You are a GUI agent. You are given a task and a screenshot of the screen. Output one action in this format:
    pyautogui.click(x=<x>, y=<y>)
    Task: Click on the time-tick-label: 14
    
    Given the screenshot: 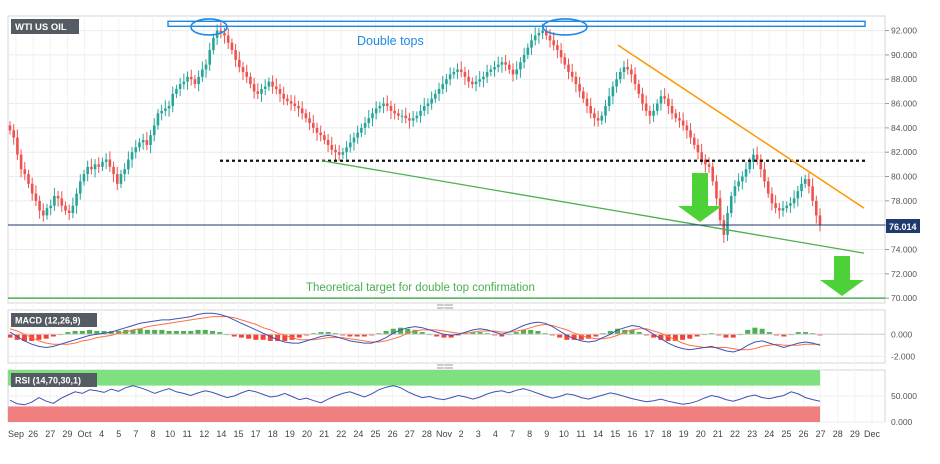 What is the action you would take?
    pyautogui.click(x=598, y=434)
    